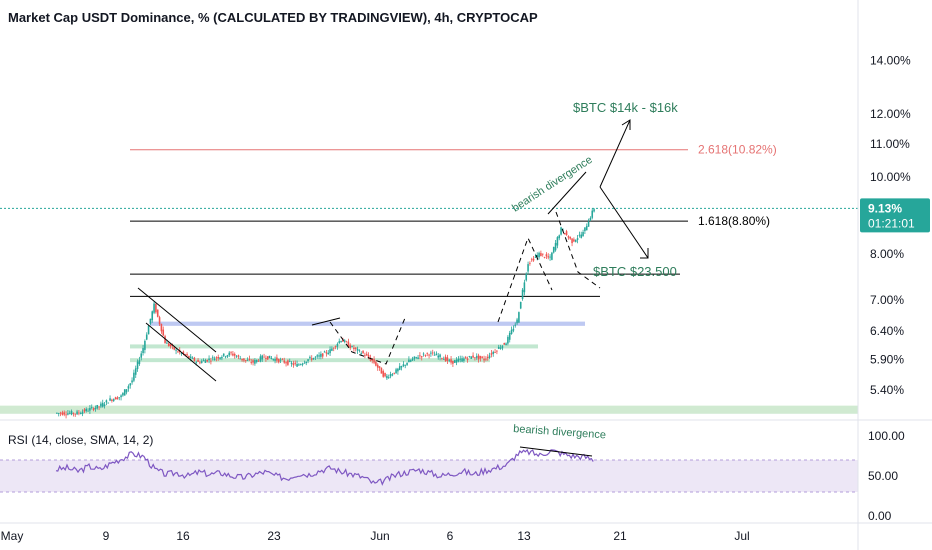 The image size is (932, 550). I want to click on annotation-1: $BTC $23.500, so click(635, 271).